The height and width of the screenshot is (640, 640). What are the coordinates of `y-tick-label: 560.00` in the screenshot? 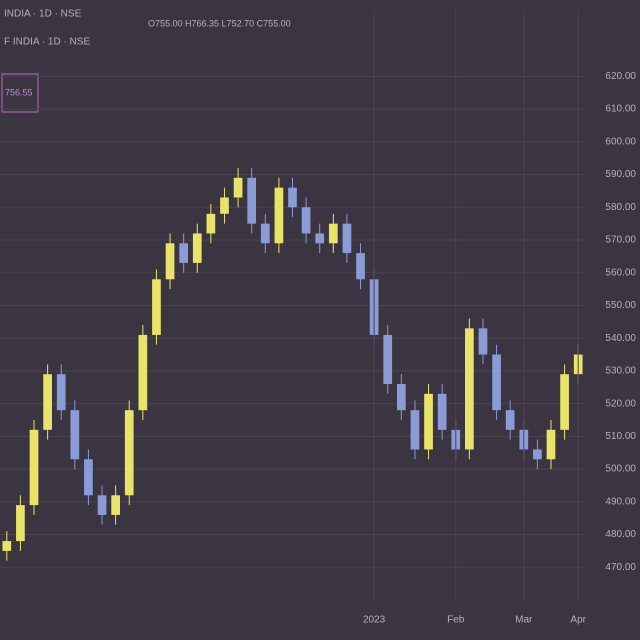 It's located at (620, 272).